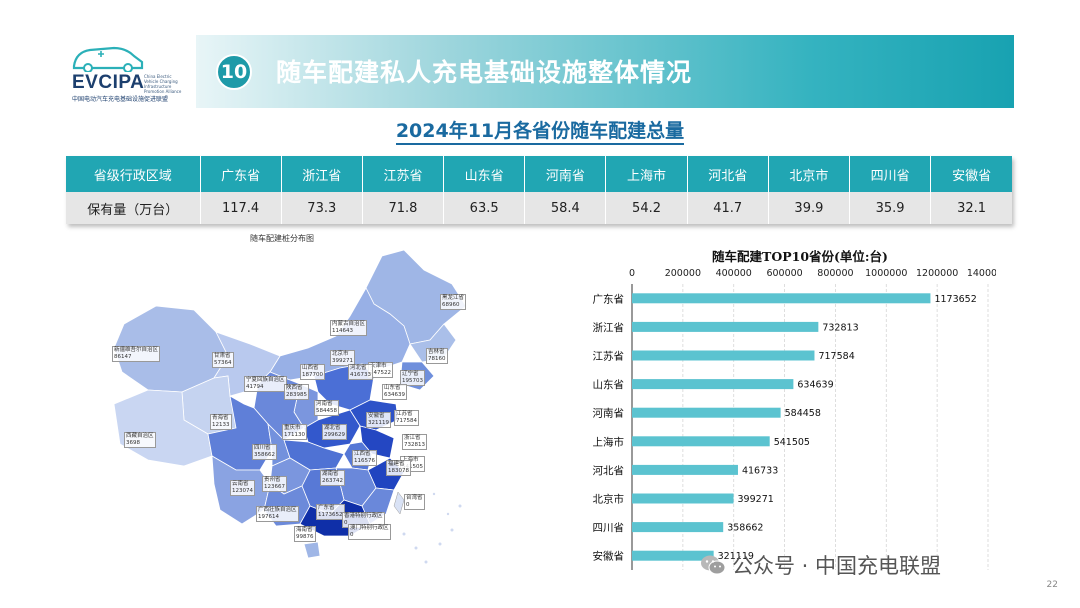 This screenshot has height=608, width=1080. What do you see at coordinates (369, 532) in the screenshot?
I see `map-label: 澳门特别行政区 0` at bounding box center [369, 532].